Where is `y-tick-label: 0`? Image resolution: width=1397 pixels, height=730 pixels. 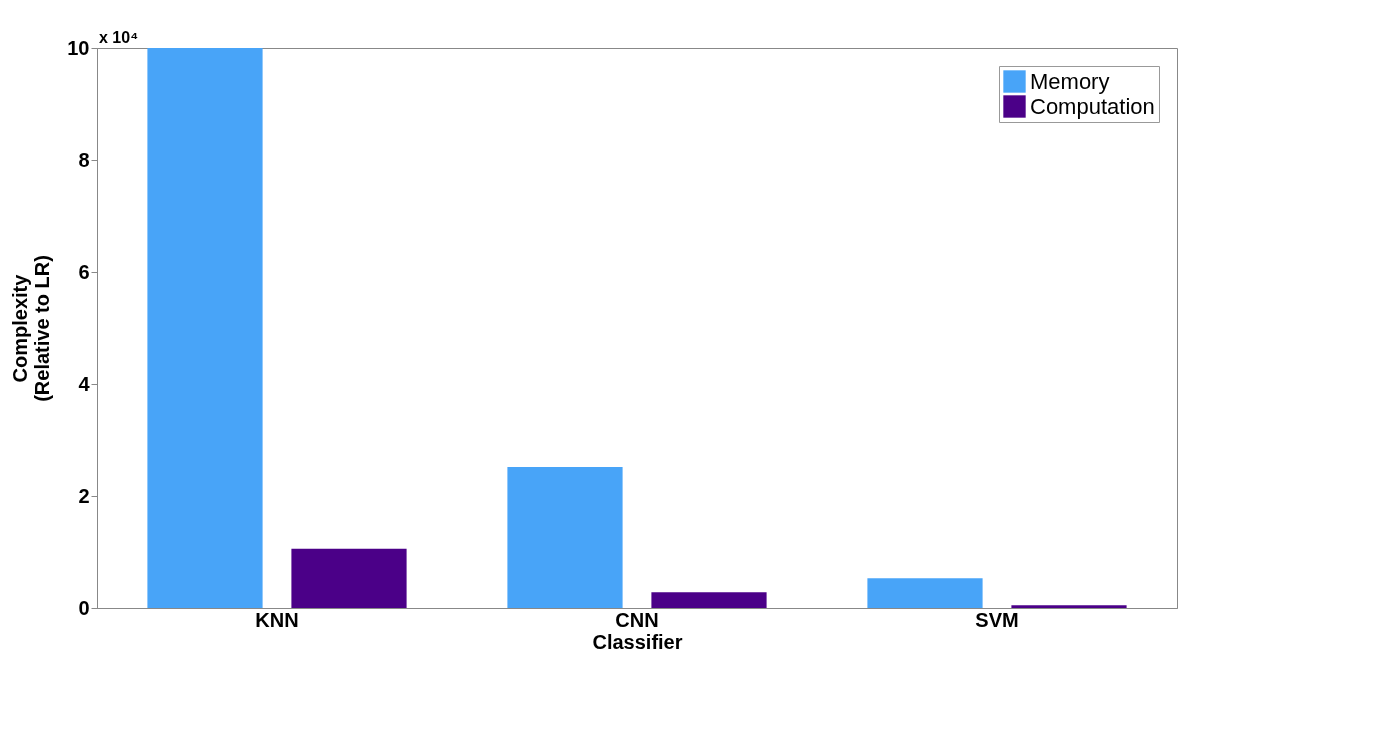 y-tick-label: 0 is located at coordinates (84, 607).